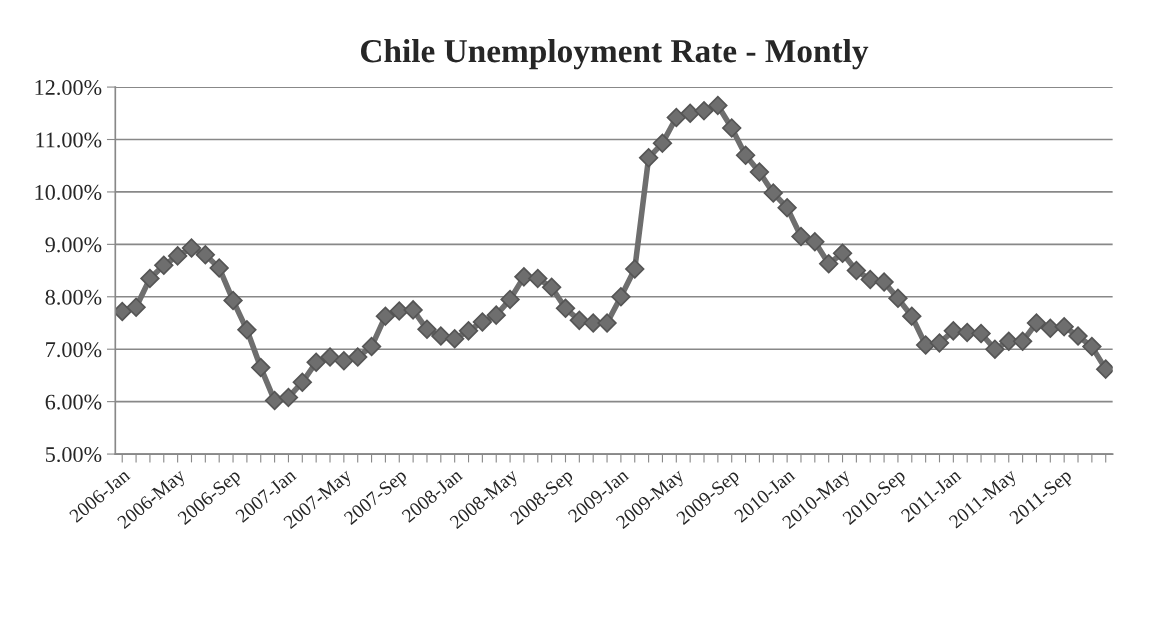 The image size is (1153, 622). I want to click on y-tick-label: 11.00%, so click(69, 140).